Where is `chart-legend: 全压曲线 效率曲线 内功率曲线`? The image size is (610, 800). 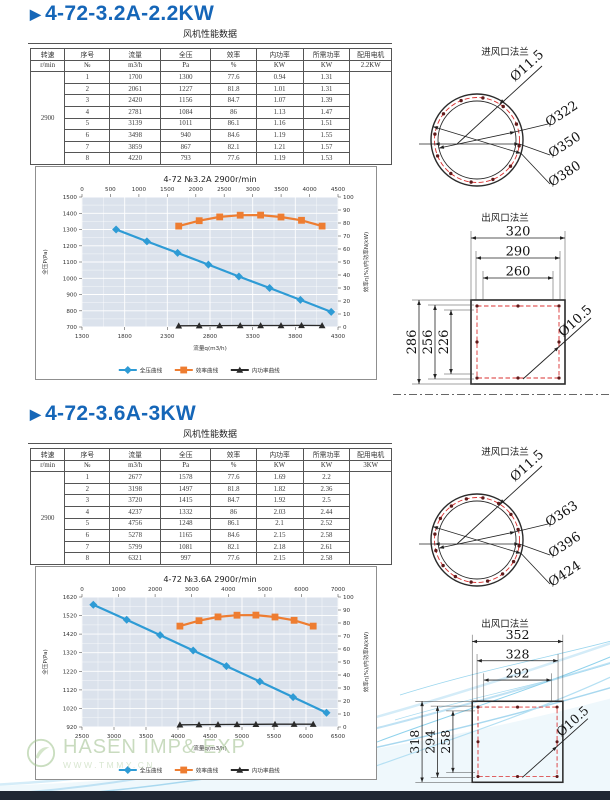 chart-legend: 全压曲线 效率曲线 内功率曲线 is located at coordinates (199, 370).